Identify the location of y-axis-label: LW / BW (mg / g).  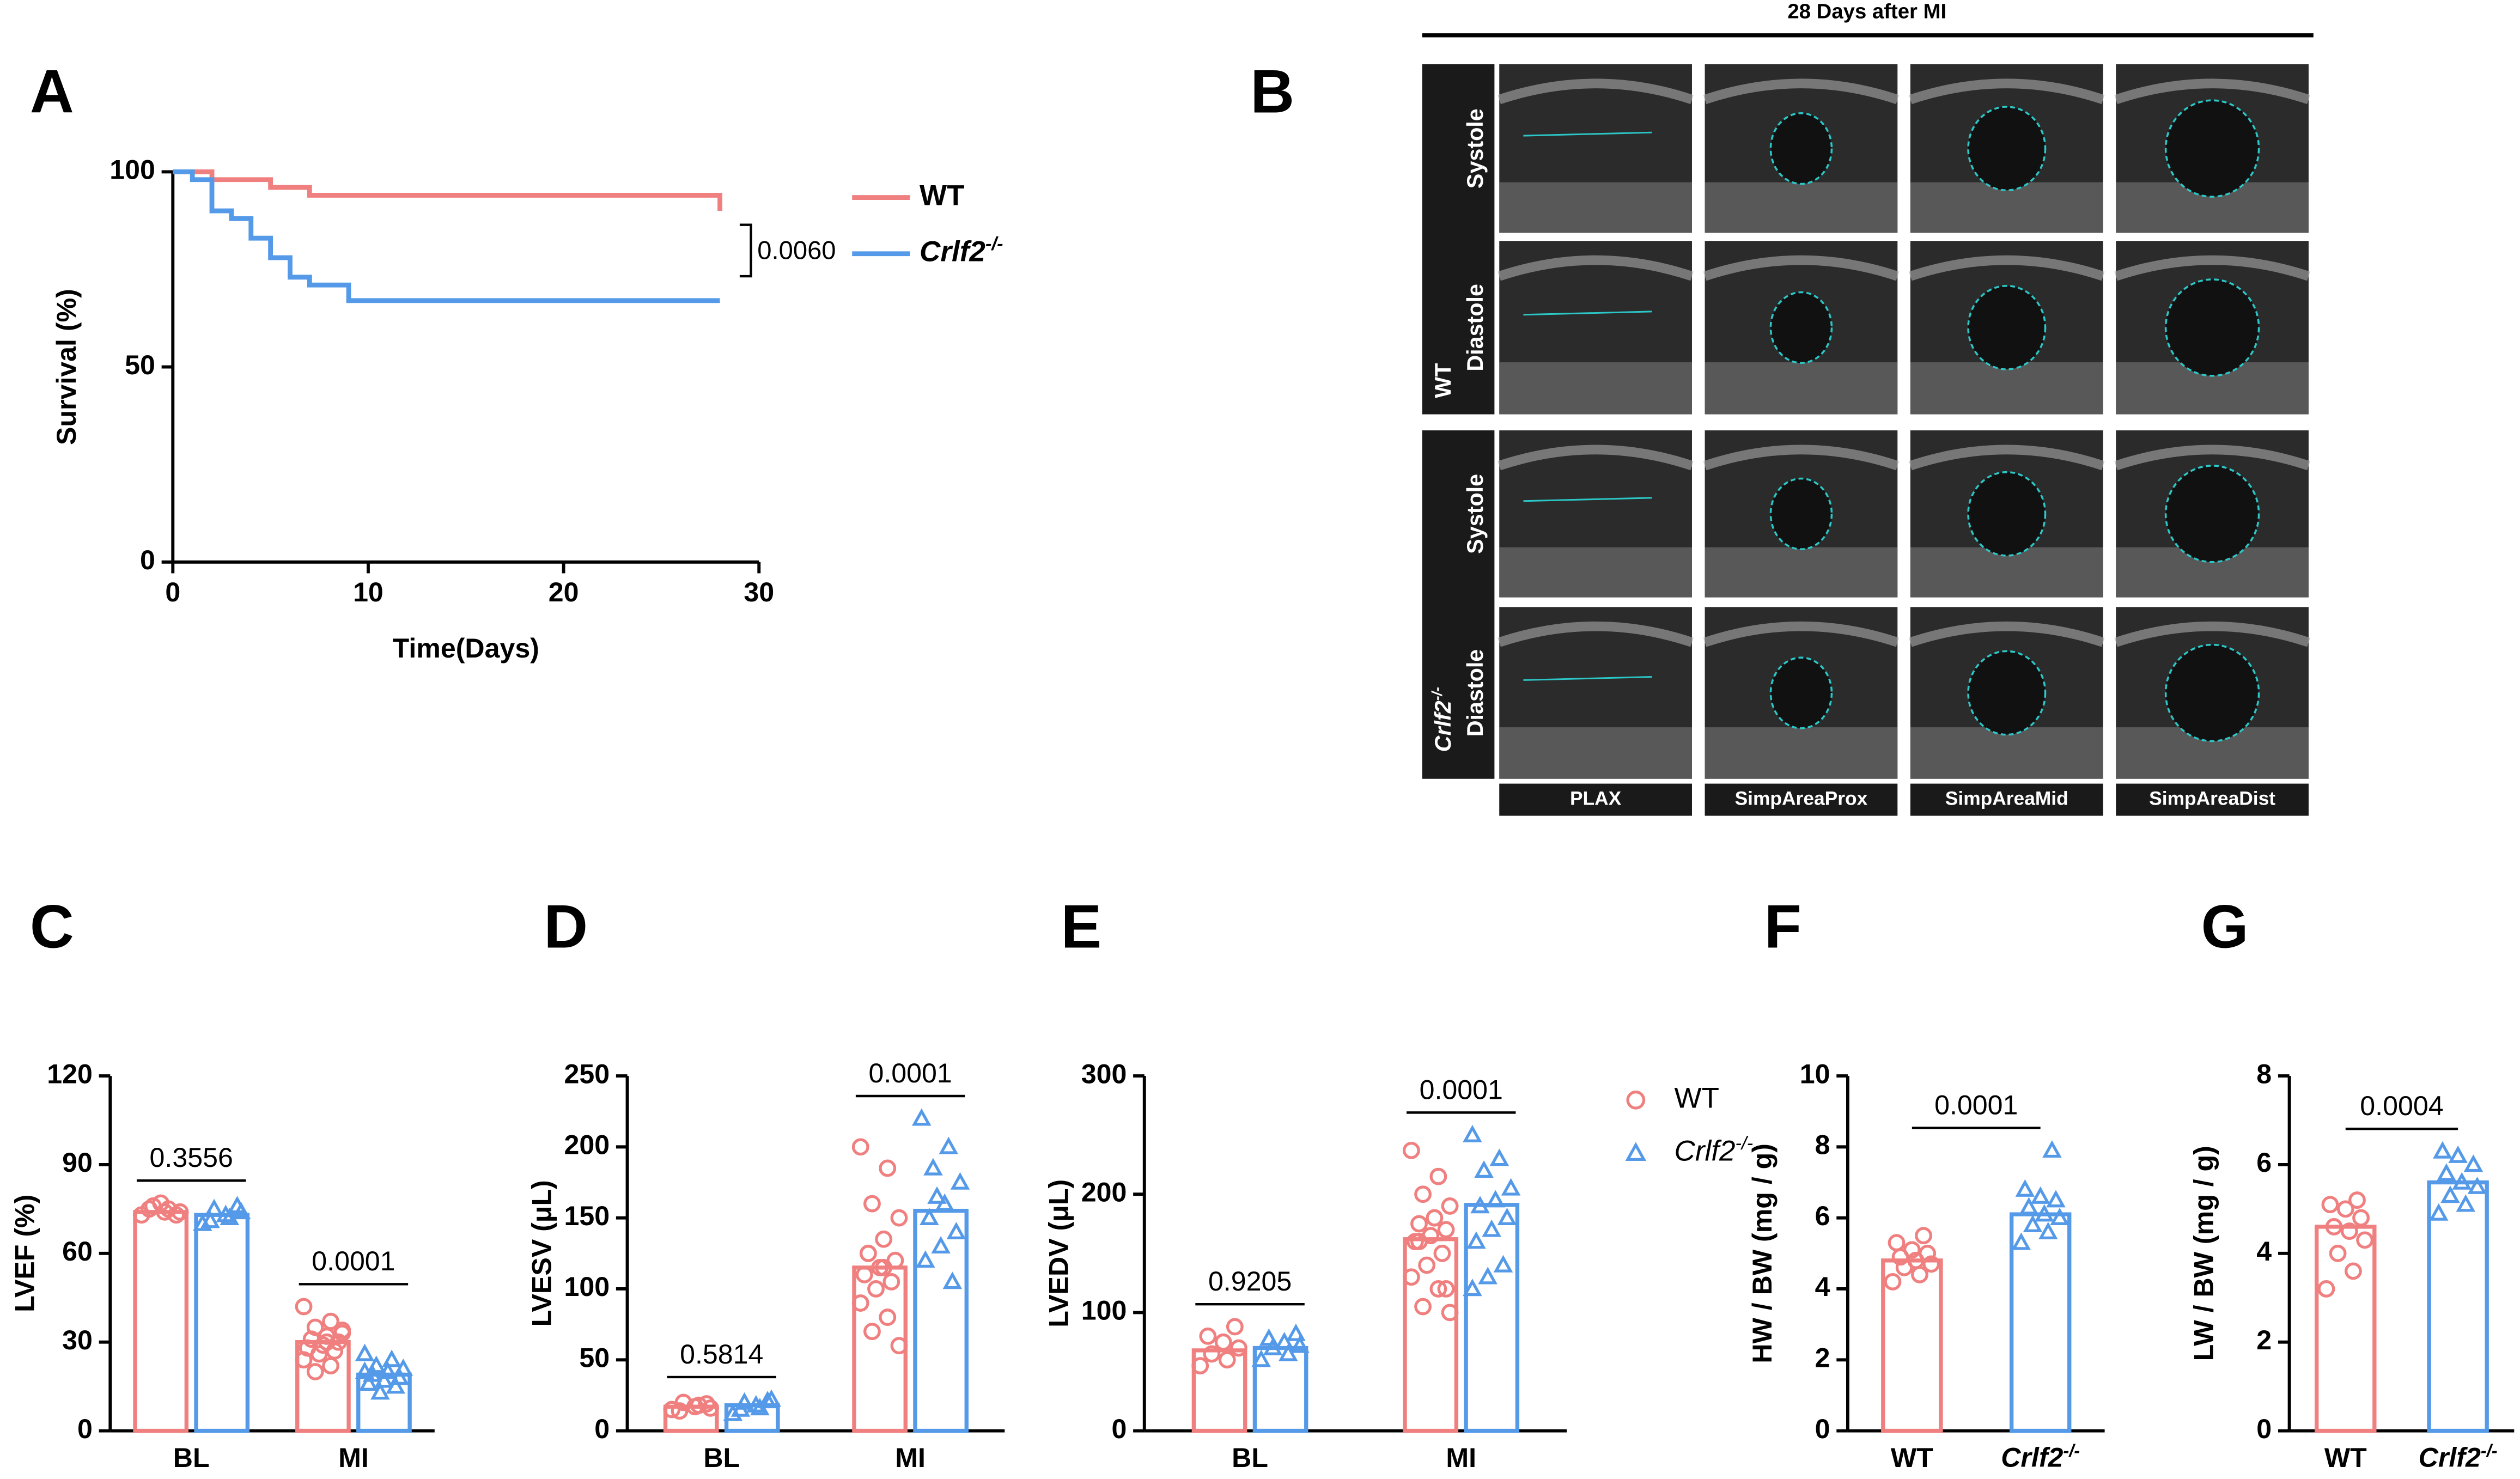
(2204, 1253).